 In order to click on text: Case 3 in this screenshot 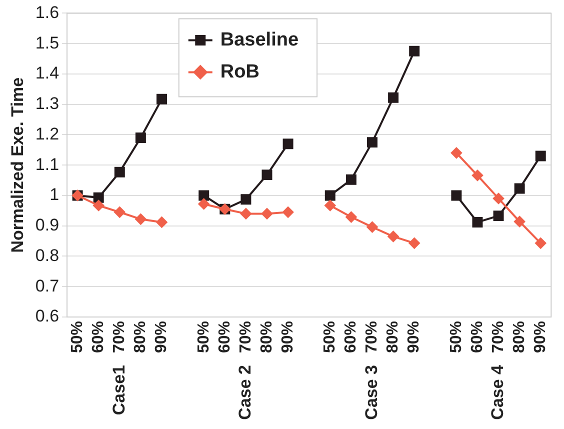, I will do `click(371, 392)`.